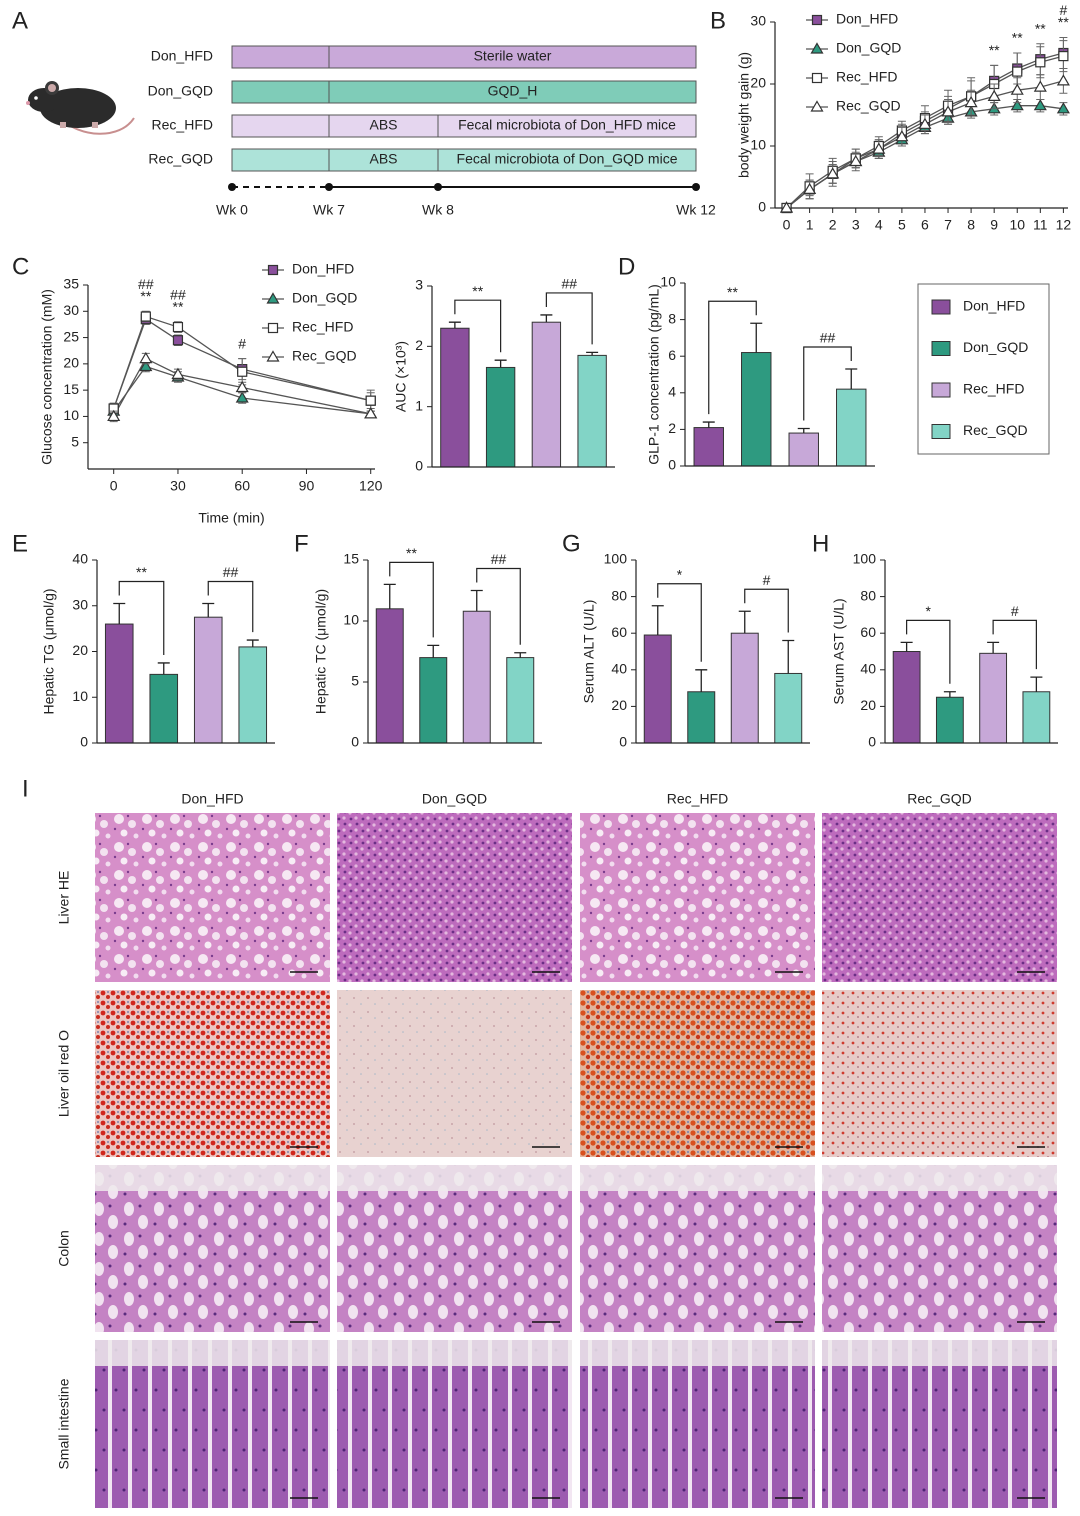 The height and width of the screenshot is (1516, 1080). I want to click on week-label: Wk 0, so click(232, 210).